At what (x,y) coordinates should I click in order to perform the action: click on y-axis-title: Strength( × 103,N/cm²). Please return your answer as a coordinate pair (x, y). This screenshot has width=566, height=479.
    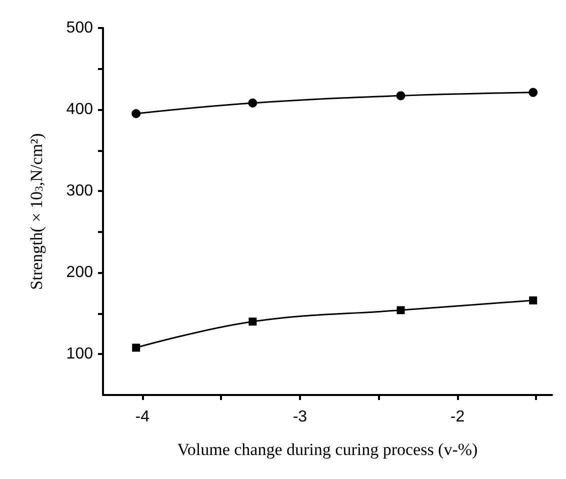
    Looking at the image, I should click on (36, 211).